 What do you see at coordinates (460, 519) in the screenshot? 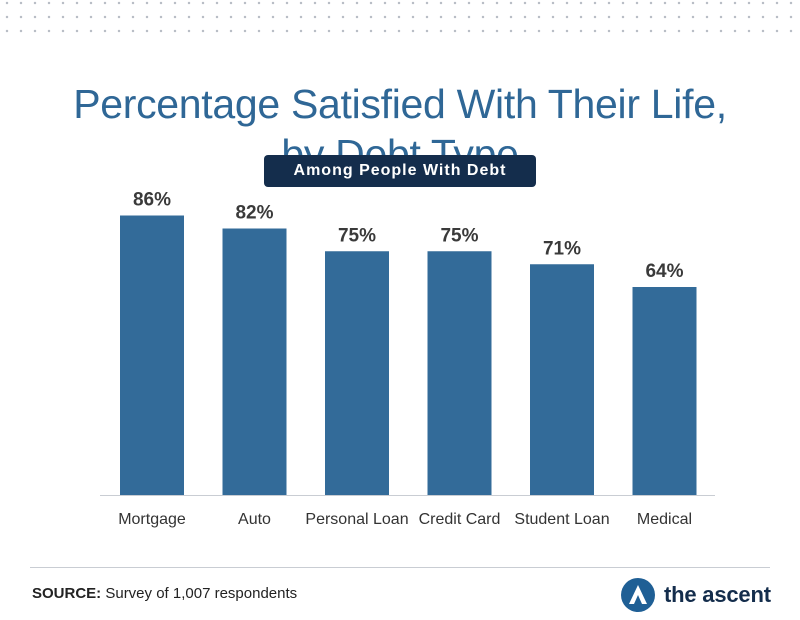
I see `x-tick-label: Credit Card` at bounding box center [460, 519].